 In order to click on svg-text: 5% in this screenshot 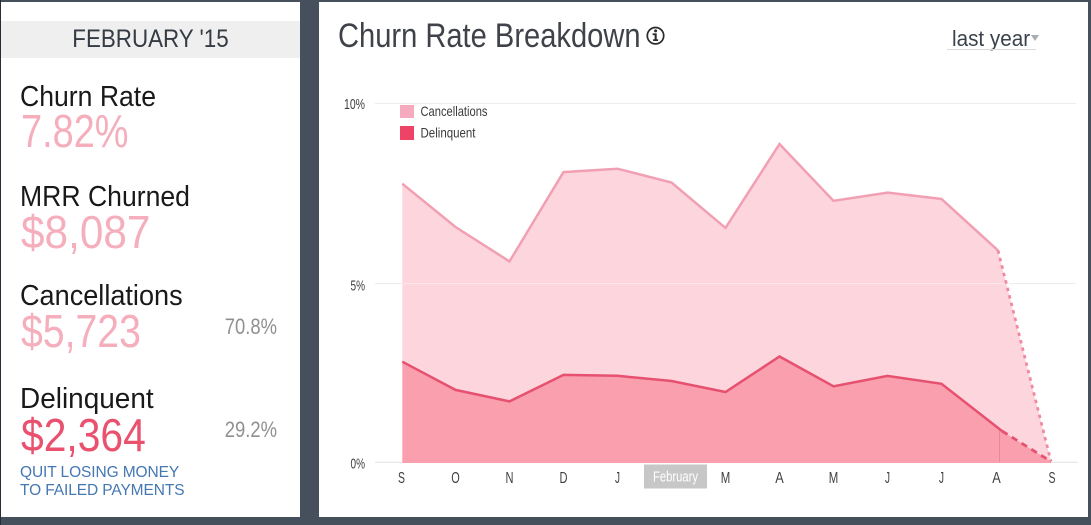, I will do `click(358, 285)`.